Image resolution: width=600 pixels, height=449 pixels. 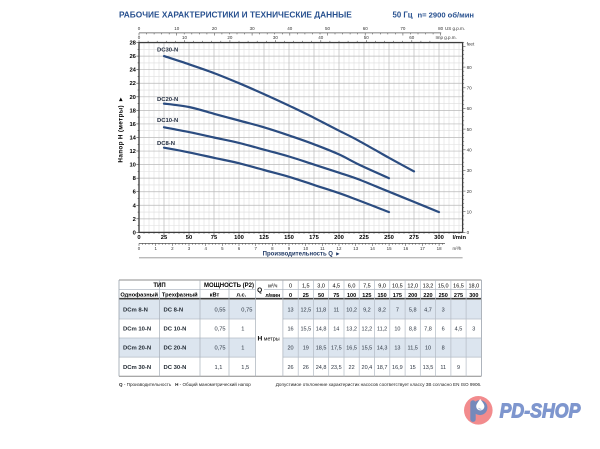 What do you see at coordinates (289, 238) in the screenshot?
I see `svg-text: 150` at bounding box center [289, 238].